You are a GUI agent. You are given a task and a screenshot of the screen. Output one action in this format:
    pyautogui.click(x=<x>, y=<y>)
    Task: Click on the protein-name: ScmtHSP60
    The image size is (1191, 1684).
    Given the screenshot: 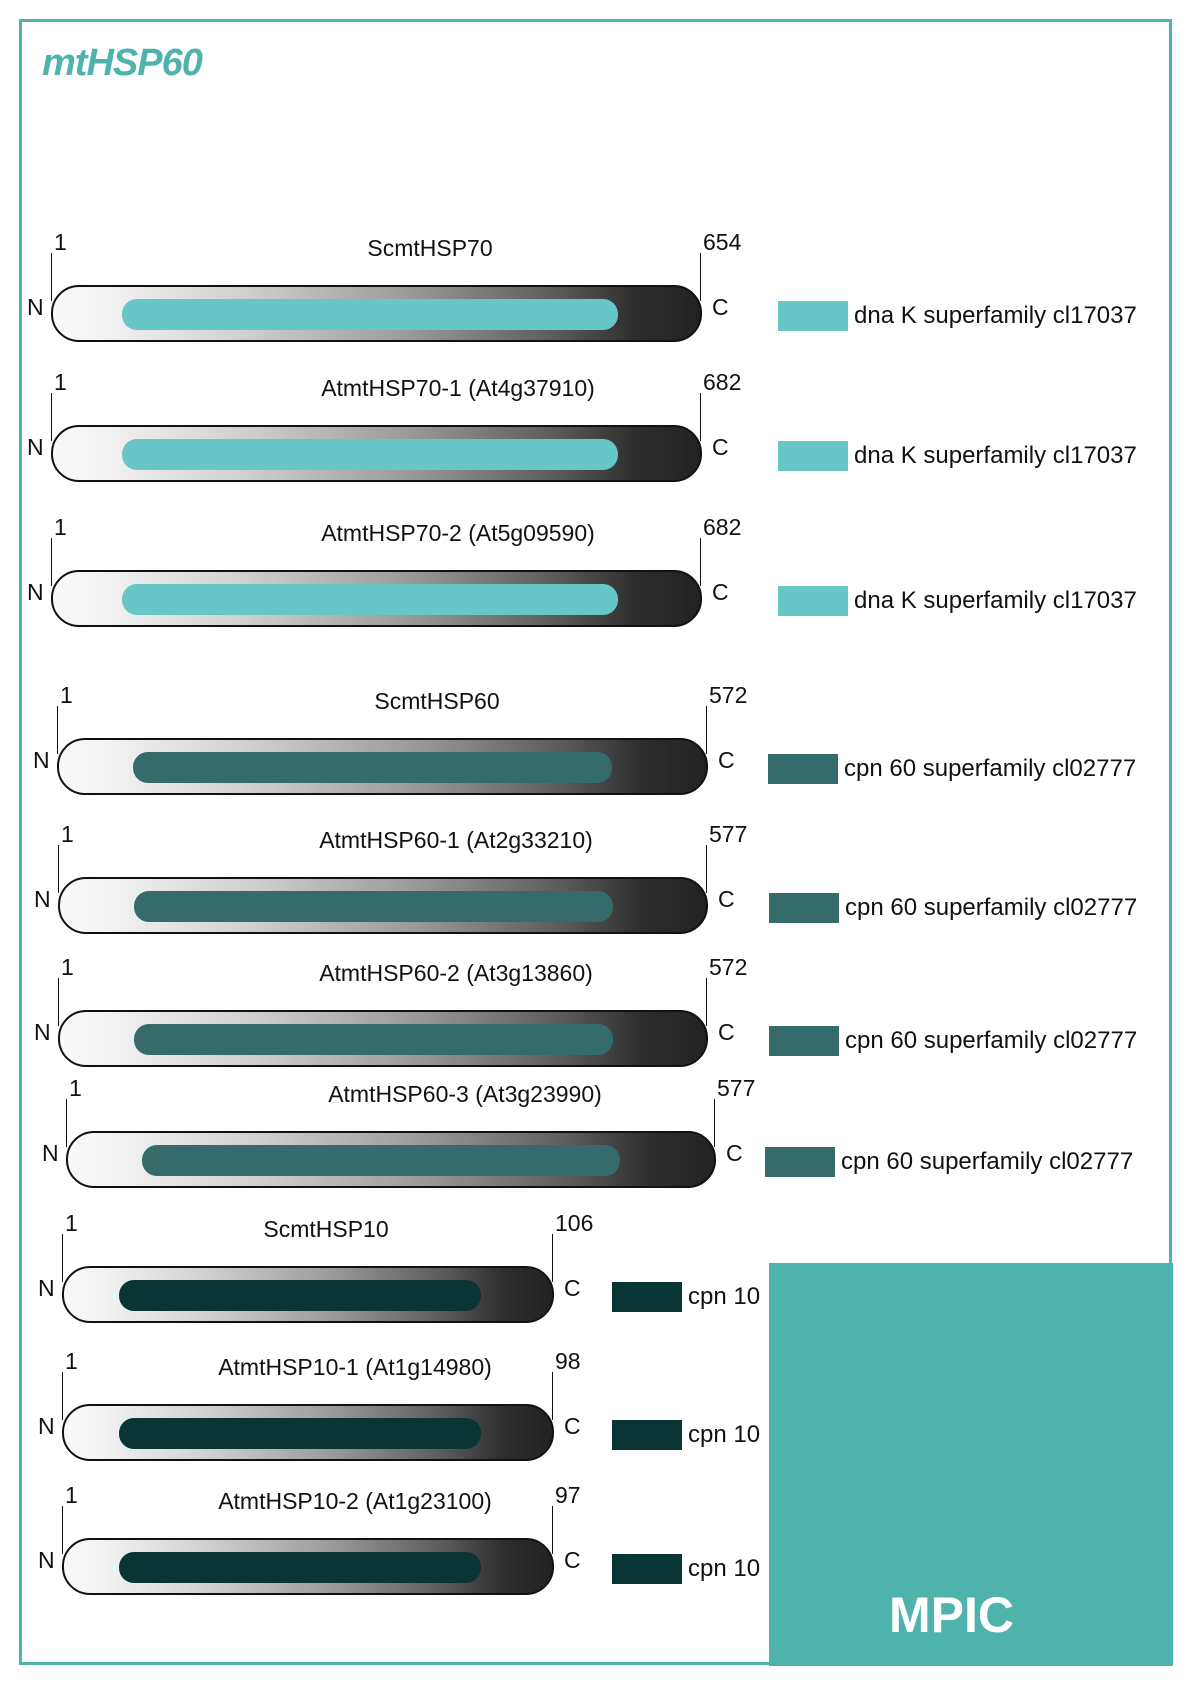 What is the action you would take?
    pyautogui.click(x=437, y=701)
    